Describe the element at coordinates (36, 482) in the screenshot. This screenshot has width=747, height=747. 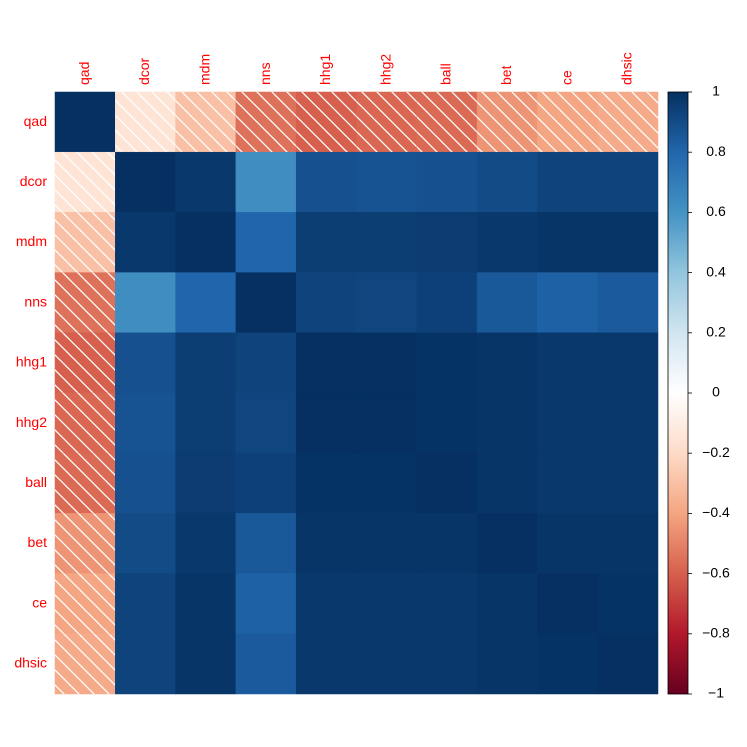
I see `row-label: ball` at that location.